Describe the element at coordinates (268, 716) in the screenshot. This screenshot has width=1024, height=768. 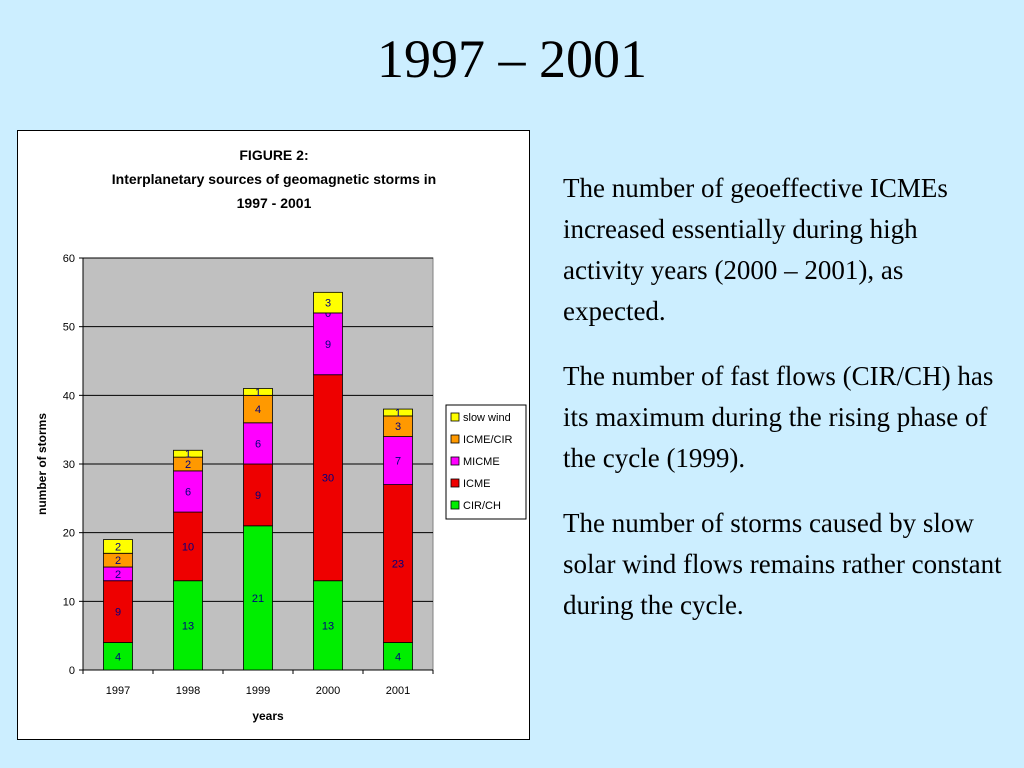
I see `x-axis-title: years` at that location.